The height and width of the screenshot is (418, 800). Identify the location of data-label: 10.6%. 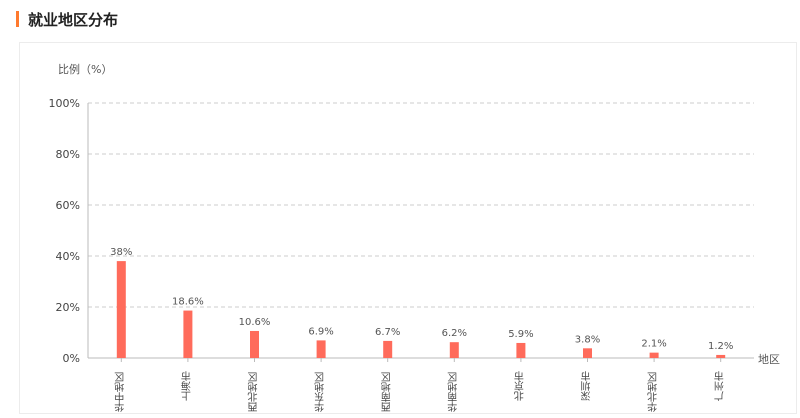
(255, 322).